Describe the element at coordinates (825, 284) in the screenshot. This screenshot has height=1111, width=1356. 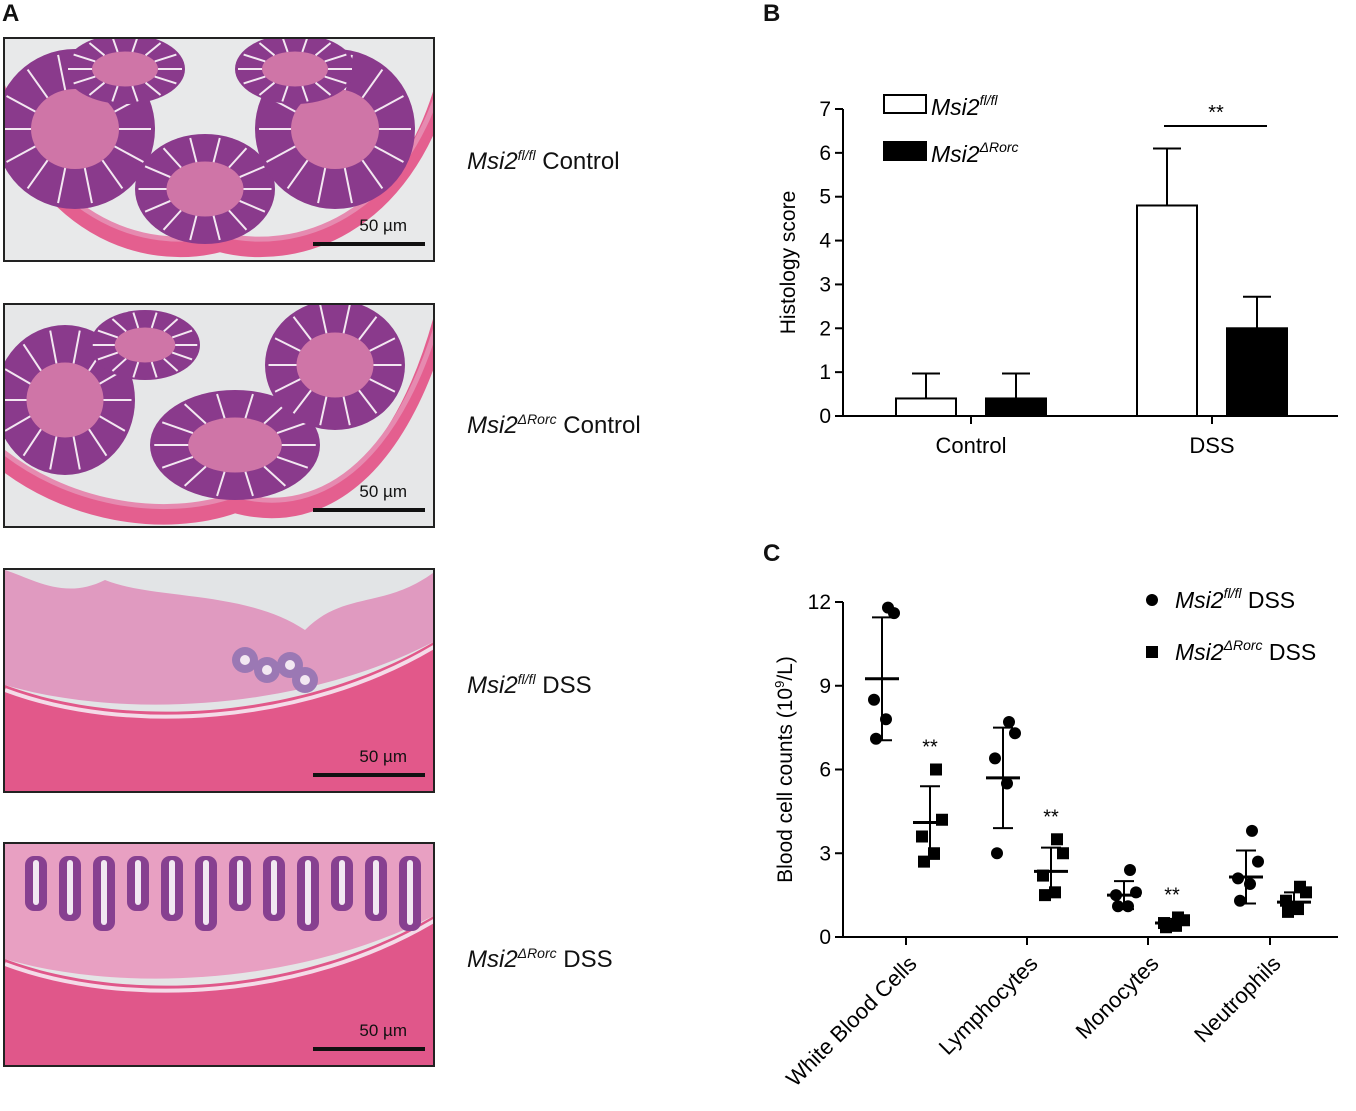
I see `y-tick-label: 3` at that location.